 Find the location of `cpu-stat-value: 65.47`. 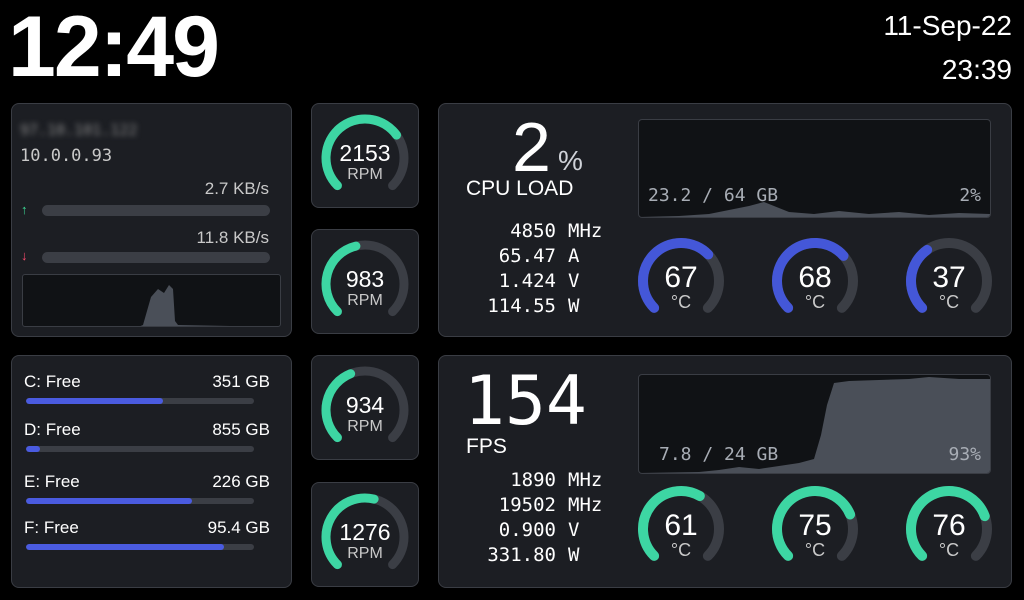

cpu-stat-value: 65.47 is located at coordinates (527, 256).